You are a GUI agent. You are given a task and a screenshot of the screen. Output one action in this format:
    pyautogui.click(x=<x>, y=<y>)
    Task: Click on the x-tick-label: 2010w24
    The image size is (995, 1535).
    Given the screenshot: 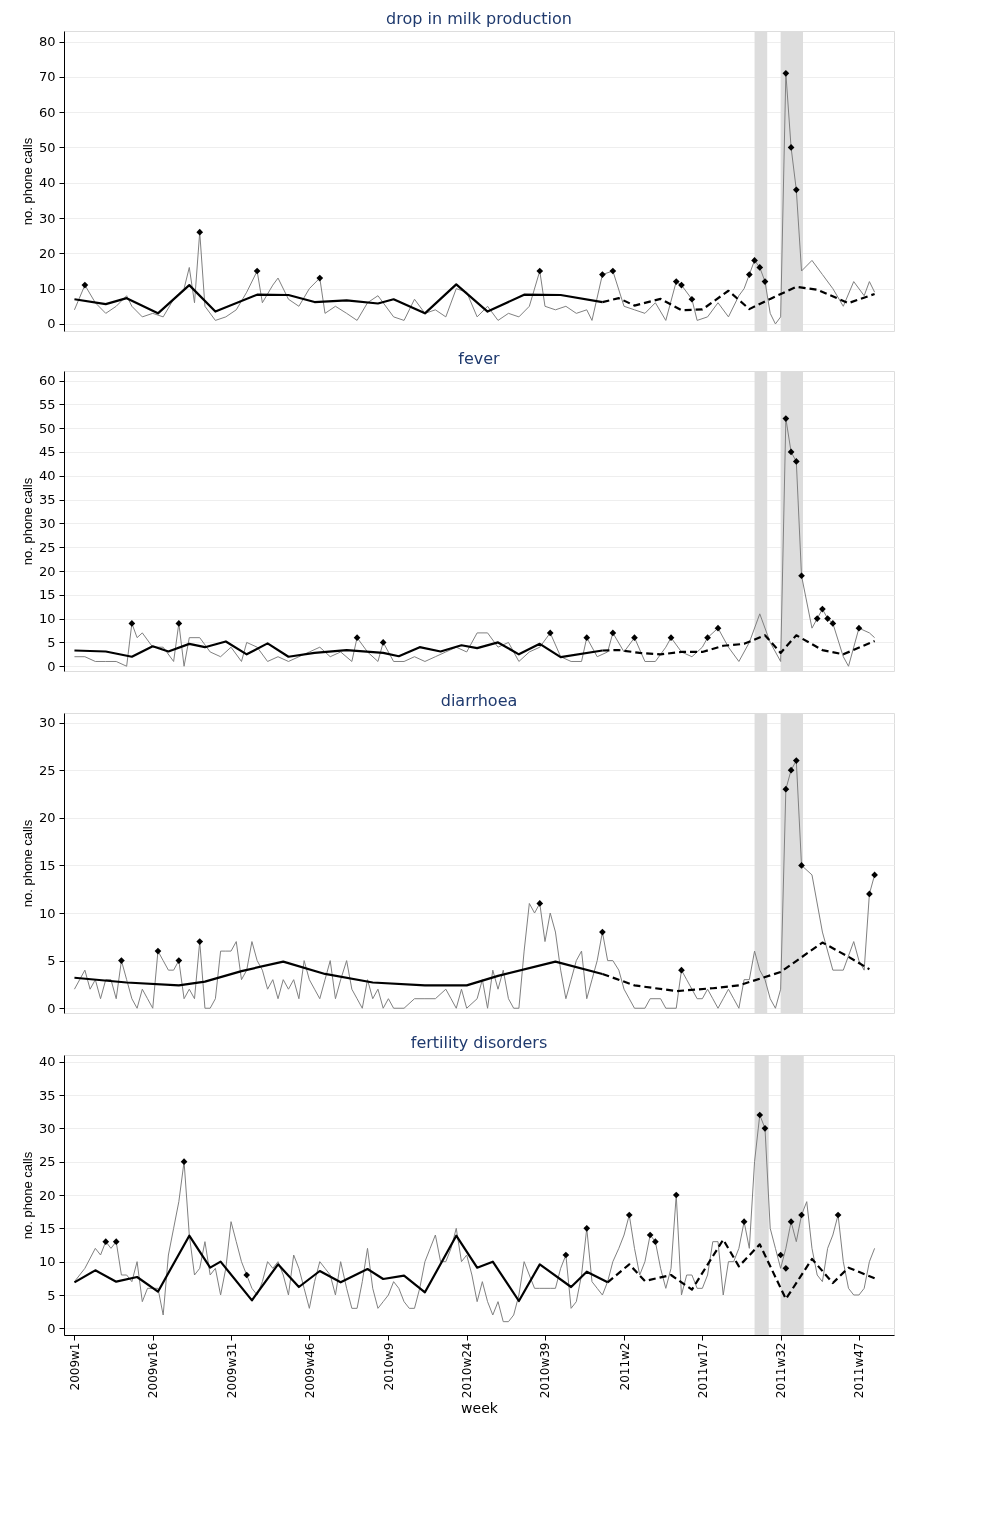 What is the action you would take?
    pyautogui.click(x=467, y=1370)
    